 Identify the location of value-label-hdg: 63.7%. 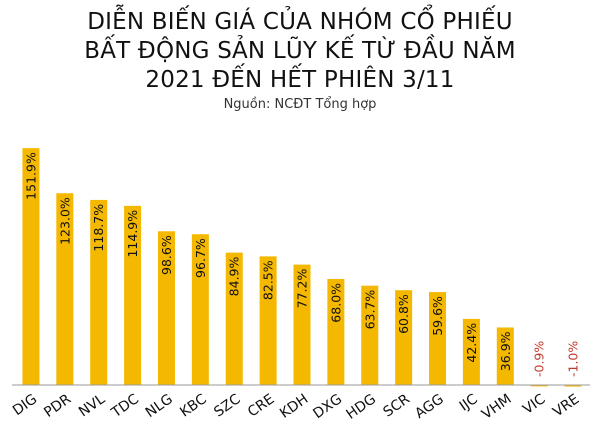
(369, 310).